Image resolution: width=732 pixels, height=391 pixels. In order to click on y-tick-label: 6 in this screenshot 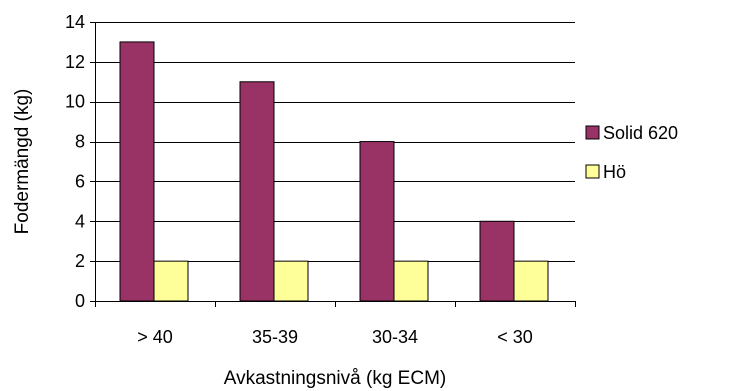, I will do `click(80, 181)`.